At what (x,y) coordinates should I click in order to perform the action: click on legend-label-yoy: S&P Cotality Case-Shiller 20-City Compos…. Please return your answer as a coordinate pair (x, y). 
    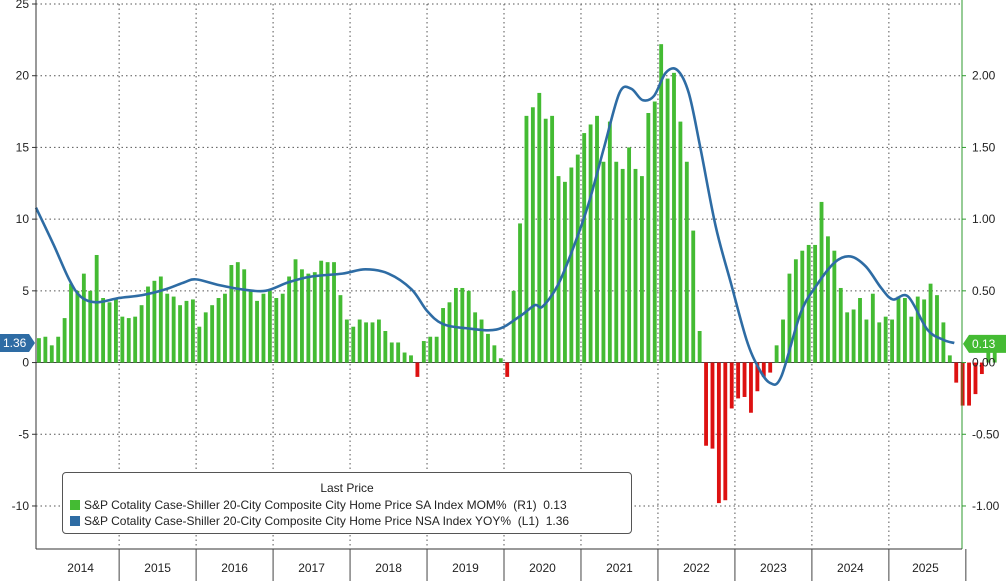
    Looking at the image, I should click on (298, 521).